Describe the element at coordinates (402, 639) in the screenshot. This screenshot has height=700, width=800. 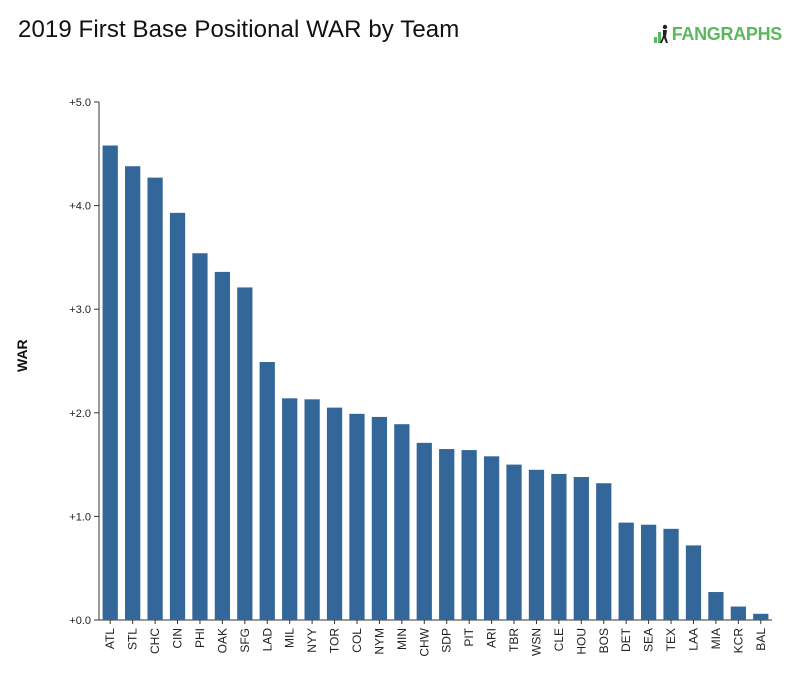
I see `x-tick-label: MIN` at that location.